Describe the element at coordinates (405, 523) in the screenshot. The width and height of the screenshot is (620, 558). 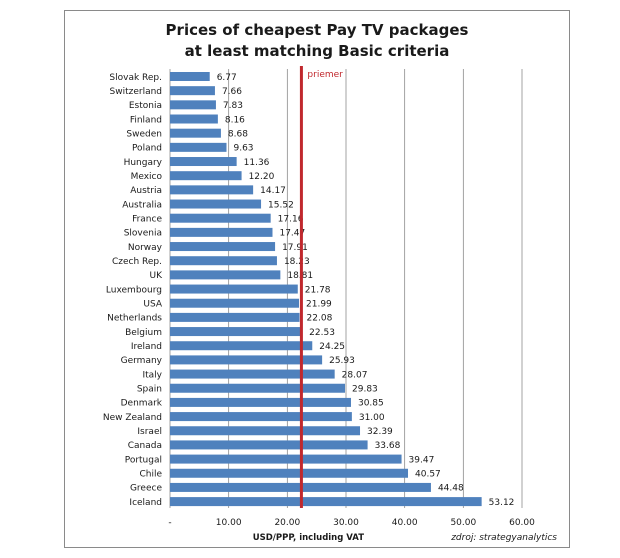
I see `x-tick-label: 40.00` at that location.